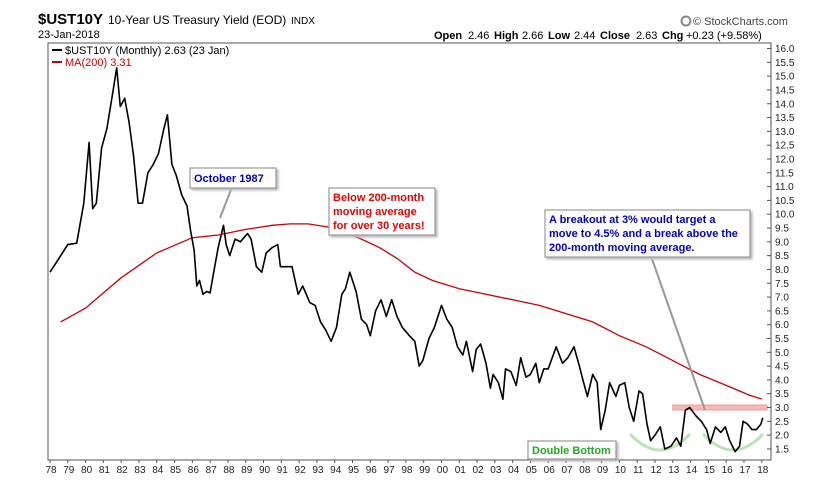 This screenshot has width=831, height=485. What do you see at coordinates (674, 470) in the screenshot?
I see `x-tick-label: 13` at bounding box center [674, 470].